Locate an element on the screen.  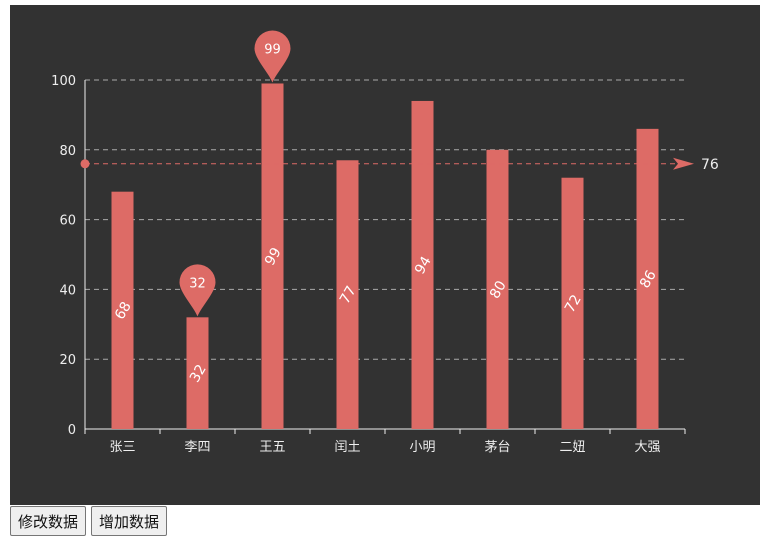
y-tick-label: 60 is located at coordinates (67, 221).